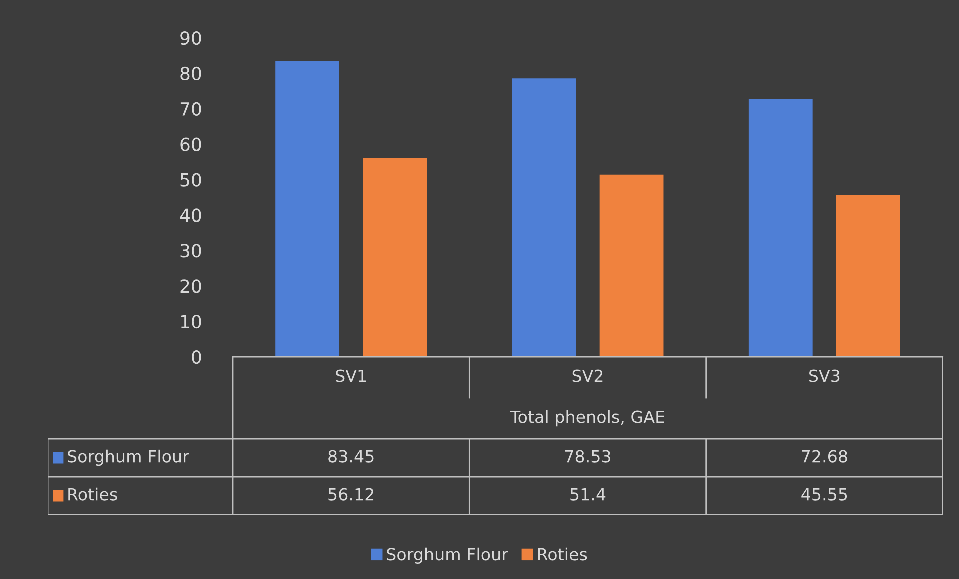  Describe the element at coordinates (191, 38) in the screenshot. I see `y-tick-label: 90` at that location.